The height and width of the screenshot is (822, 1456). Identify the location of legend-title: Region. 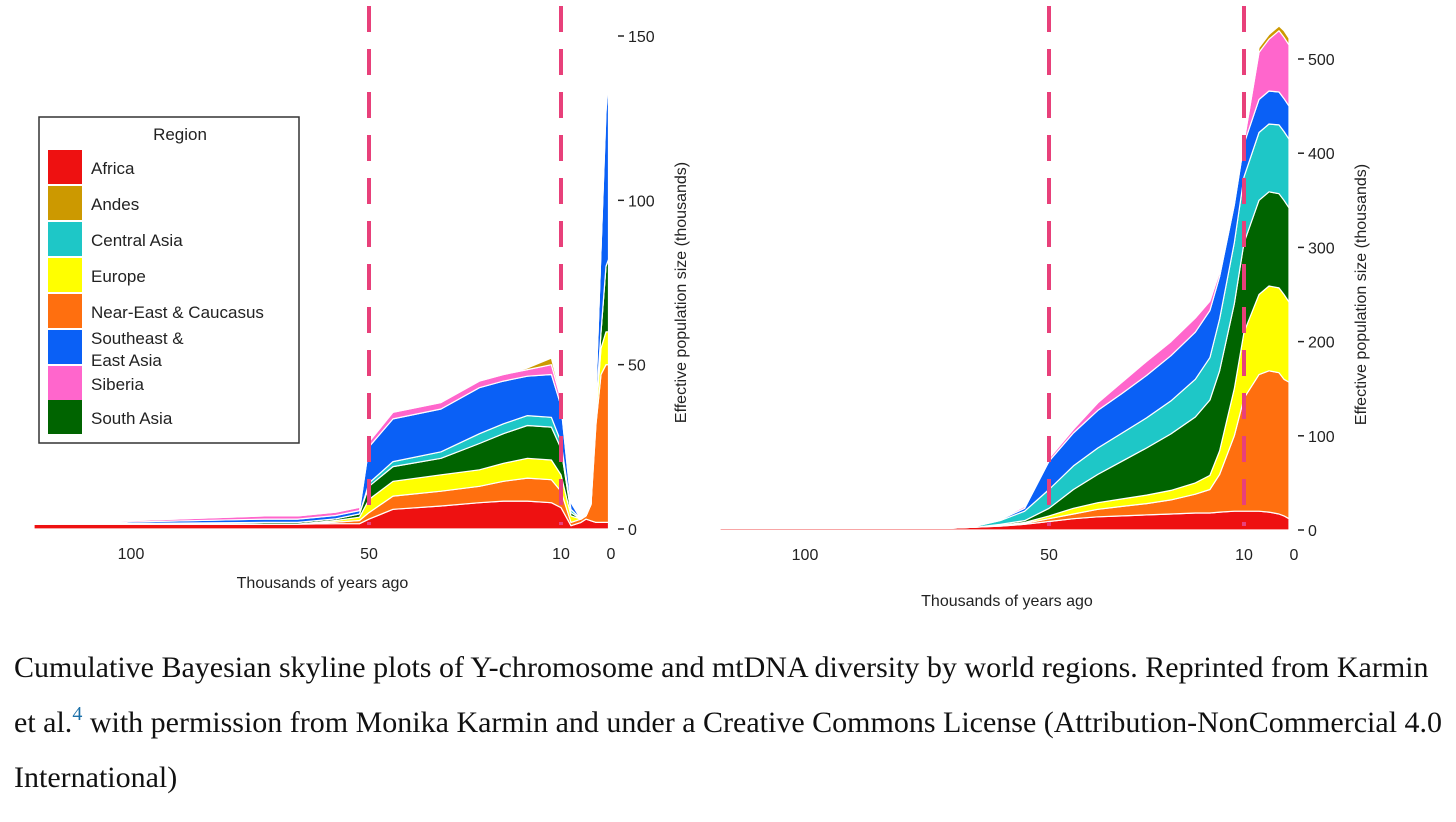
(180, 134).